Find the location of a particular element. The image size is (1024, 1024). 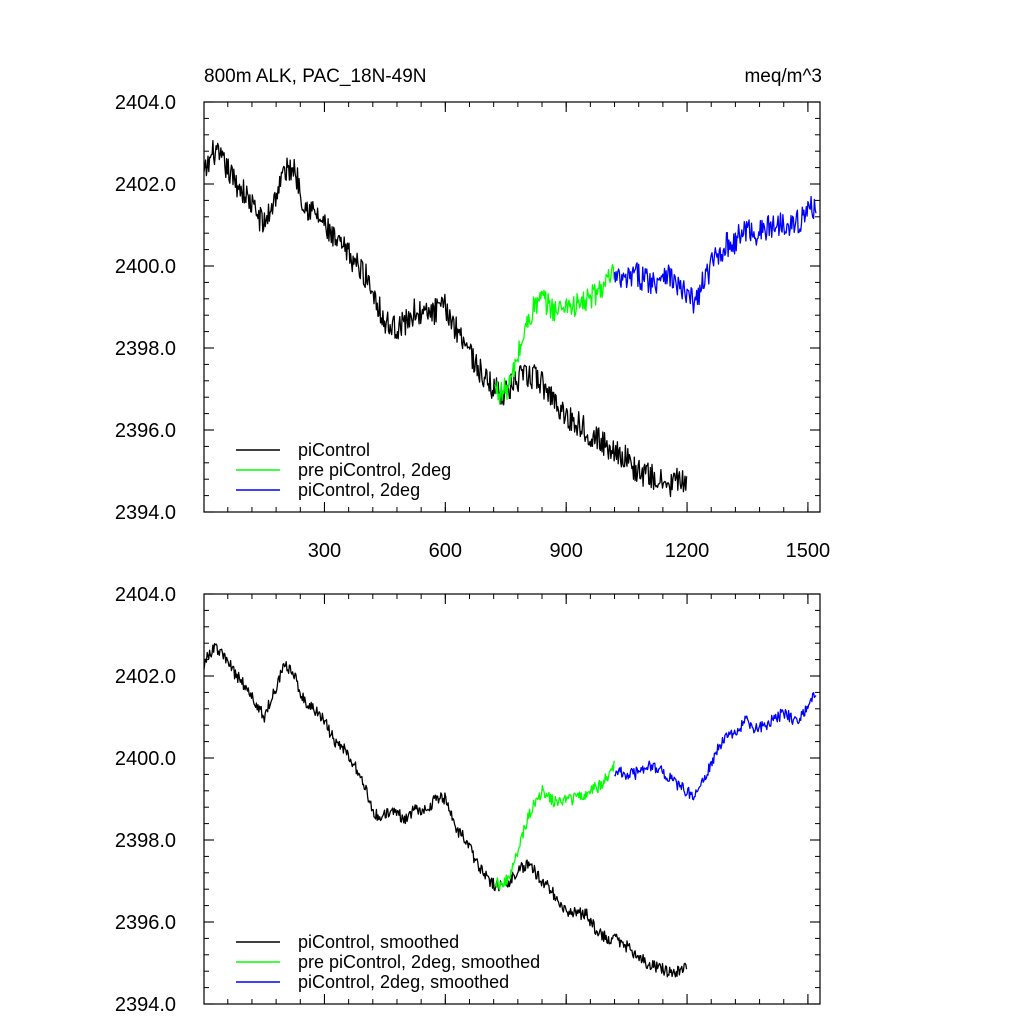

top-panel-legend-label-3: piControl, 2deg is located at coordinates (359, 490).